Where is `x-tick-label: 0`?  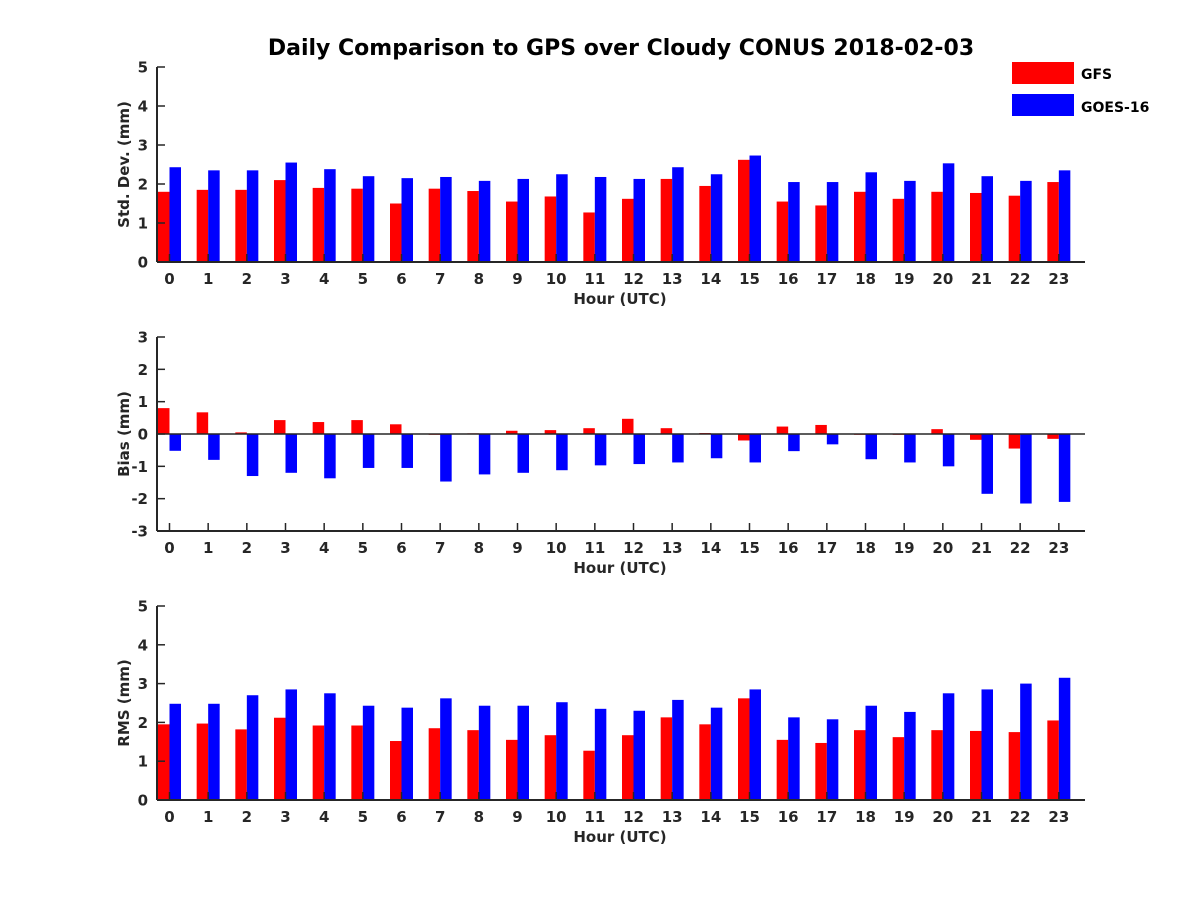 x-tick-label: 0 is located at coordinates (169, 279).